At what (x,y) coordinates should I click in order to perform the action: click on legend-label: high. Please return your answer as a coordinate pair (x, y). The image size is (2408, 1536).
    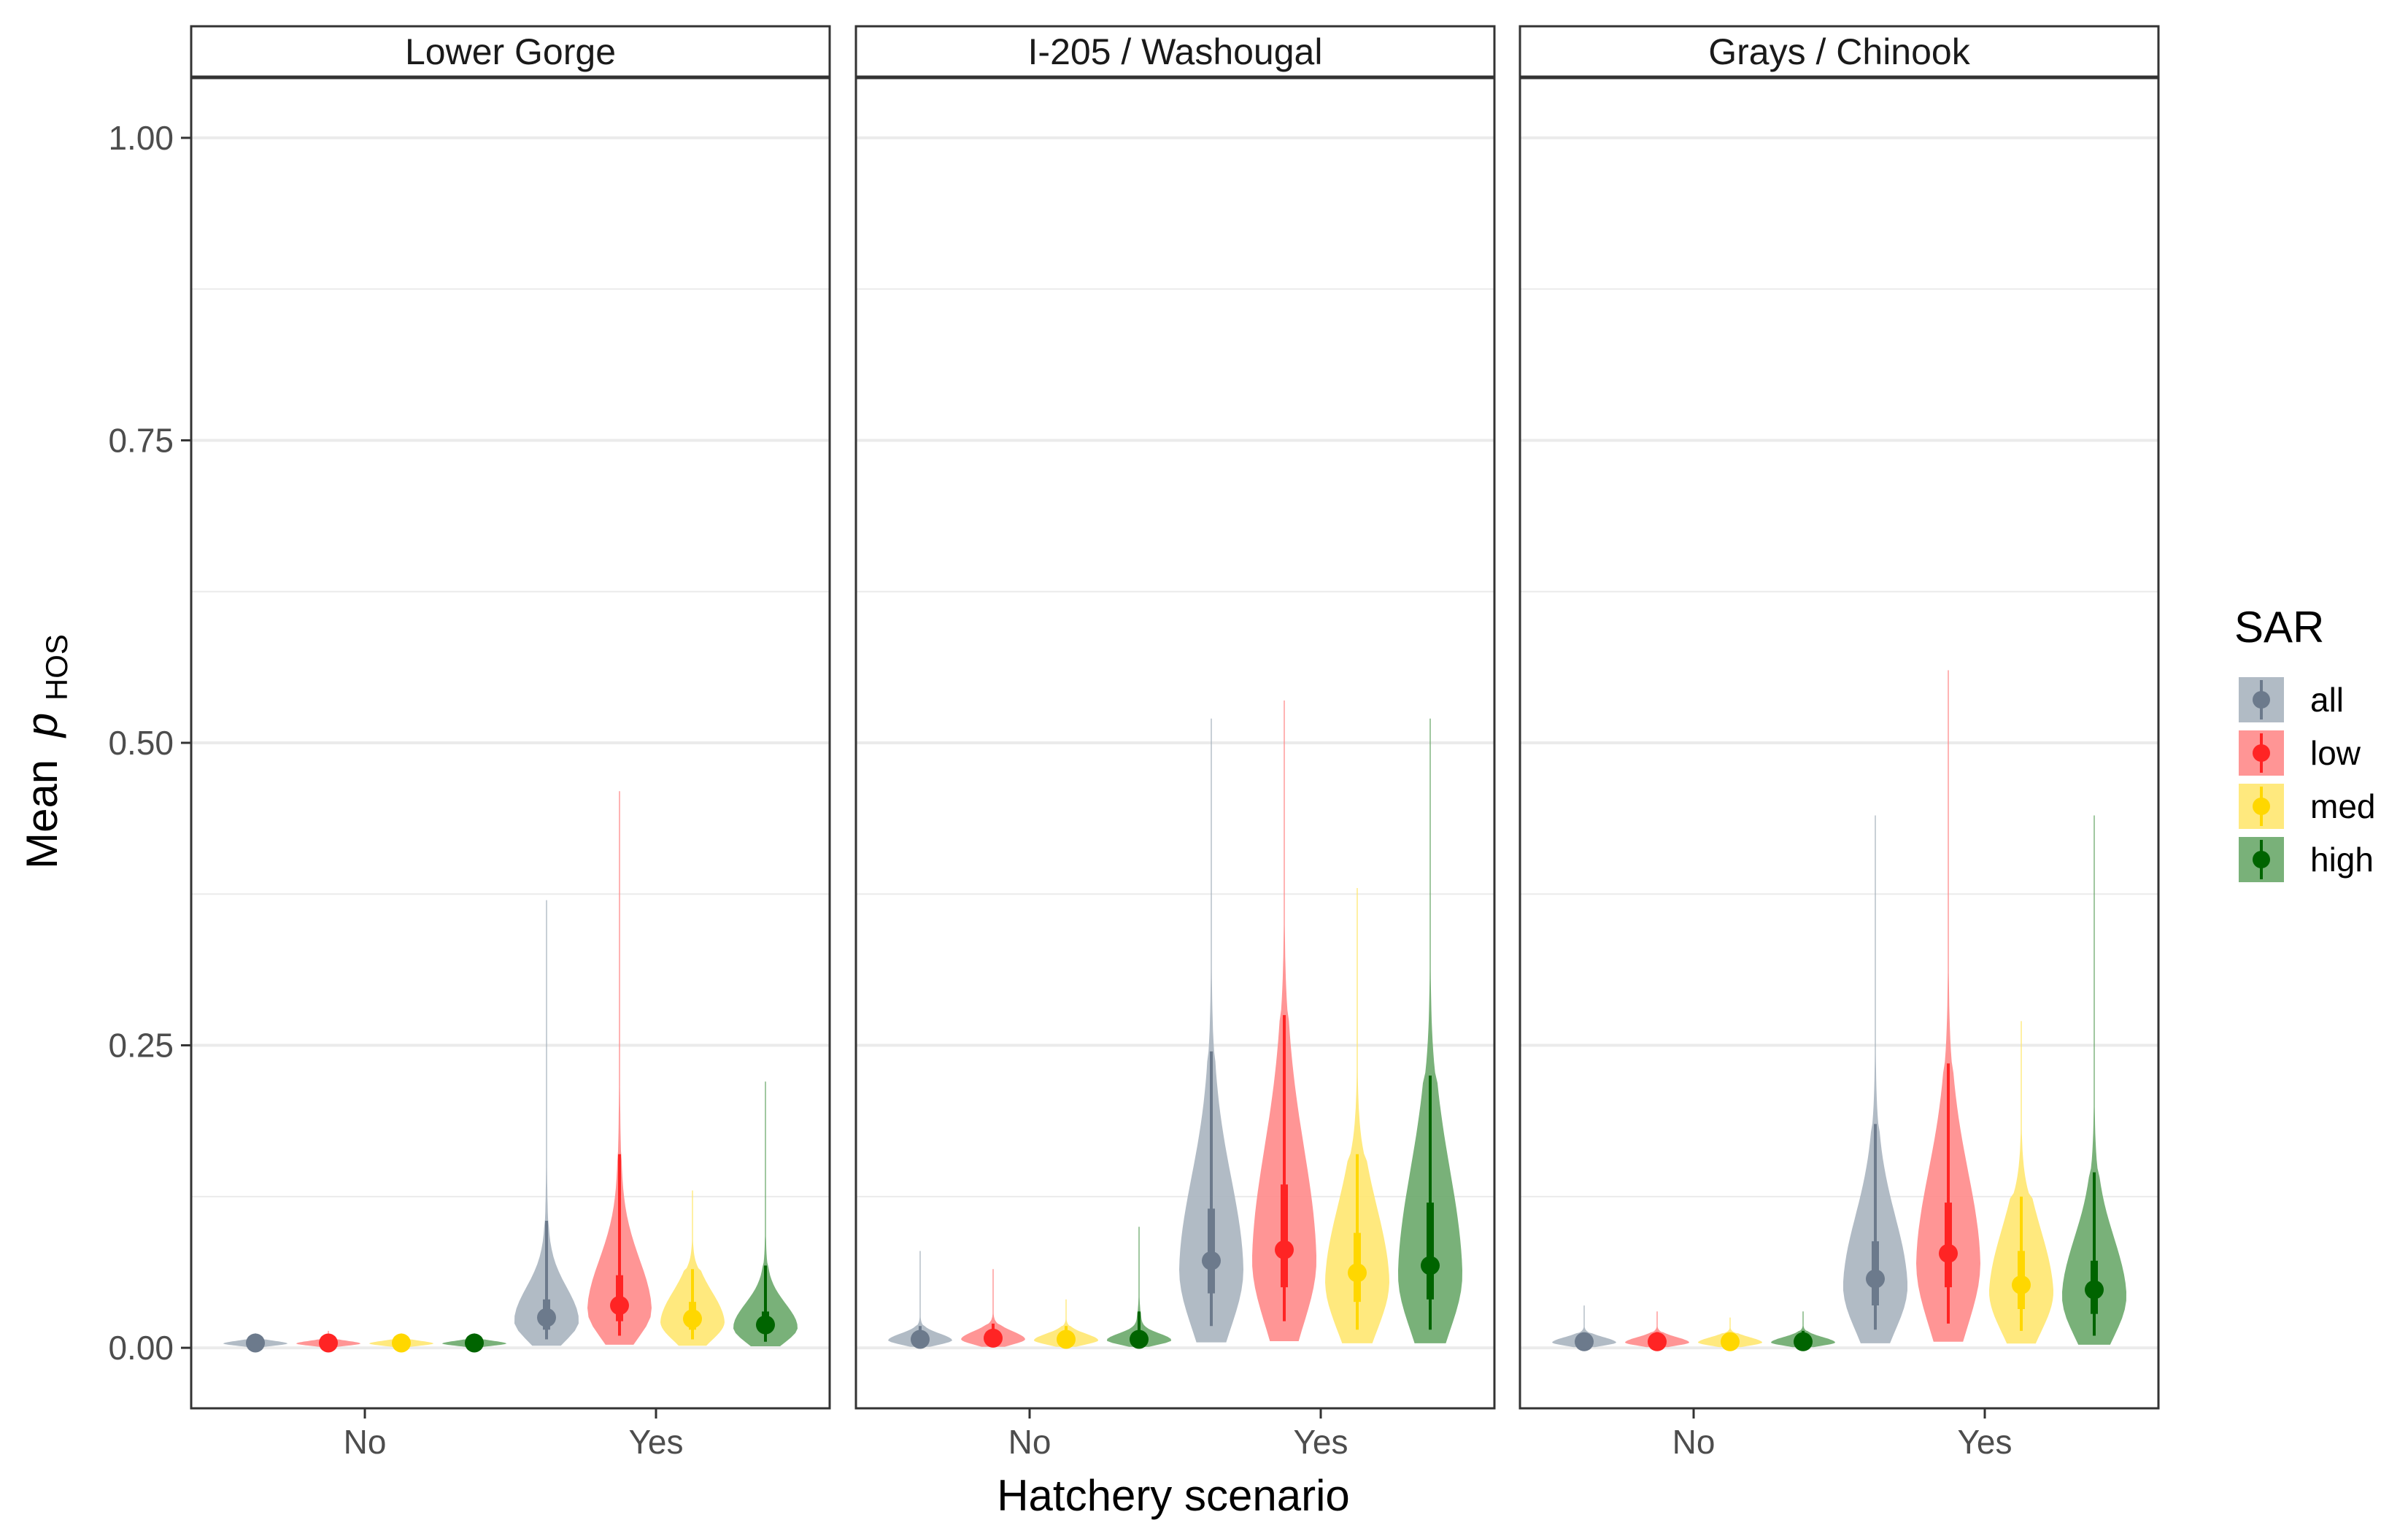
    Looking at the image, I should click on (2342, 860).